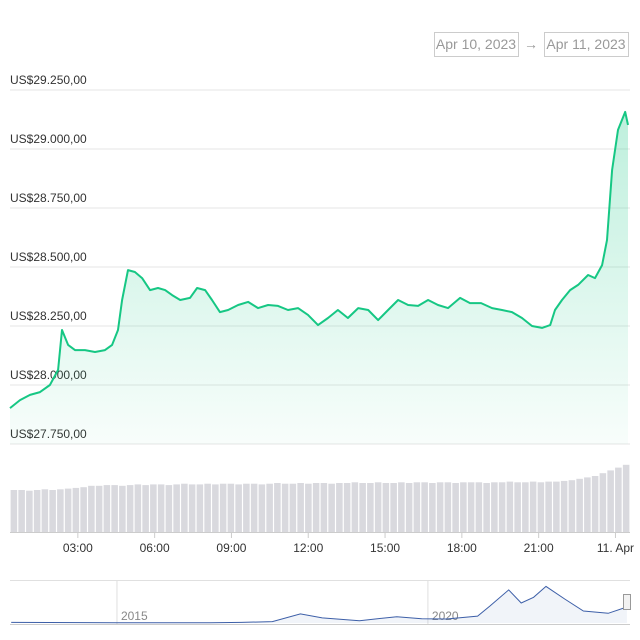 The height and width of the screenshot is (640, 640). I want to click on date-from-text: Apr 10, 2023, so click(476, 44).